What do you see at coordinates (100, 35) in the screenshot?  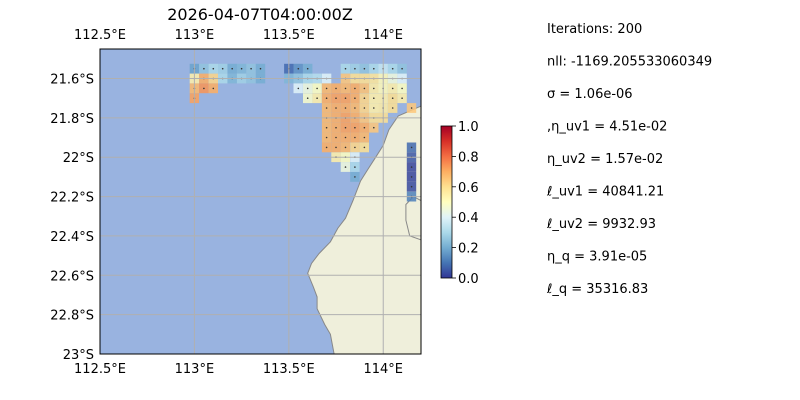 I see `x-tick-label-top: 112.5°E` at bounding box center [100, 35].